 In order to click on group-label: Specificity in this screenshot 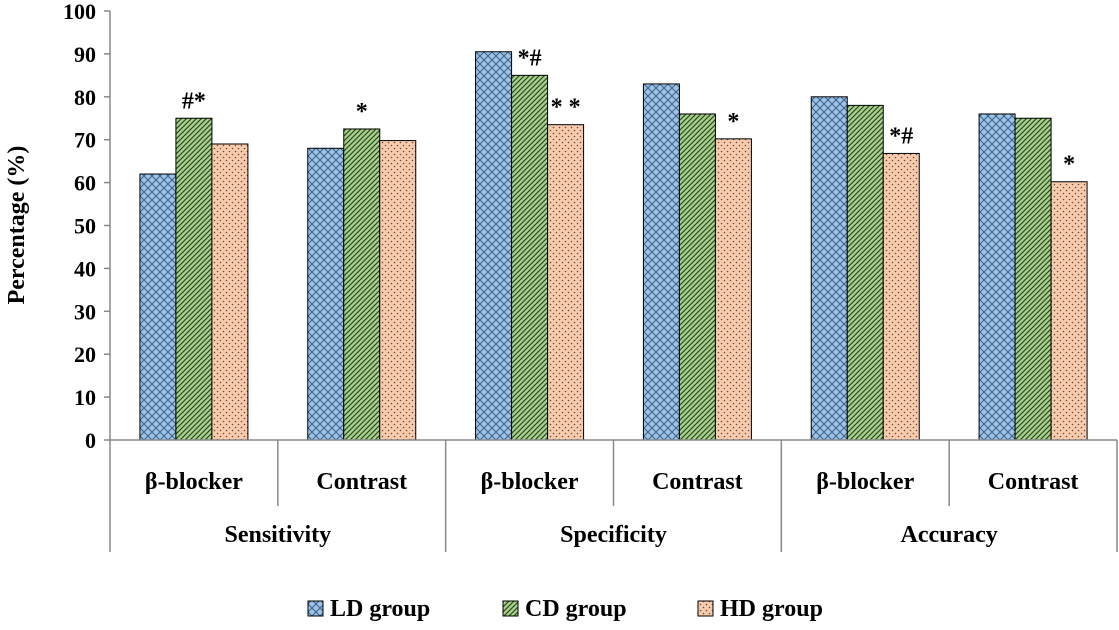, I will do `click(613, 535)`.